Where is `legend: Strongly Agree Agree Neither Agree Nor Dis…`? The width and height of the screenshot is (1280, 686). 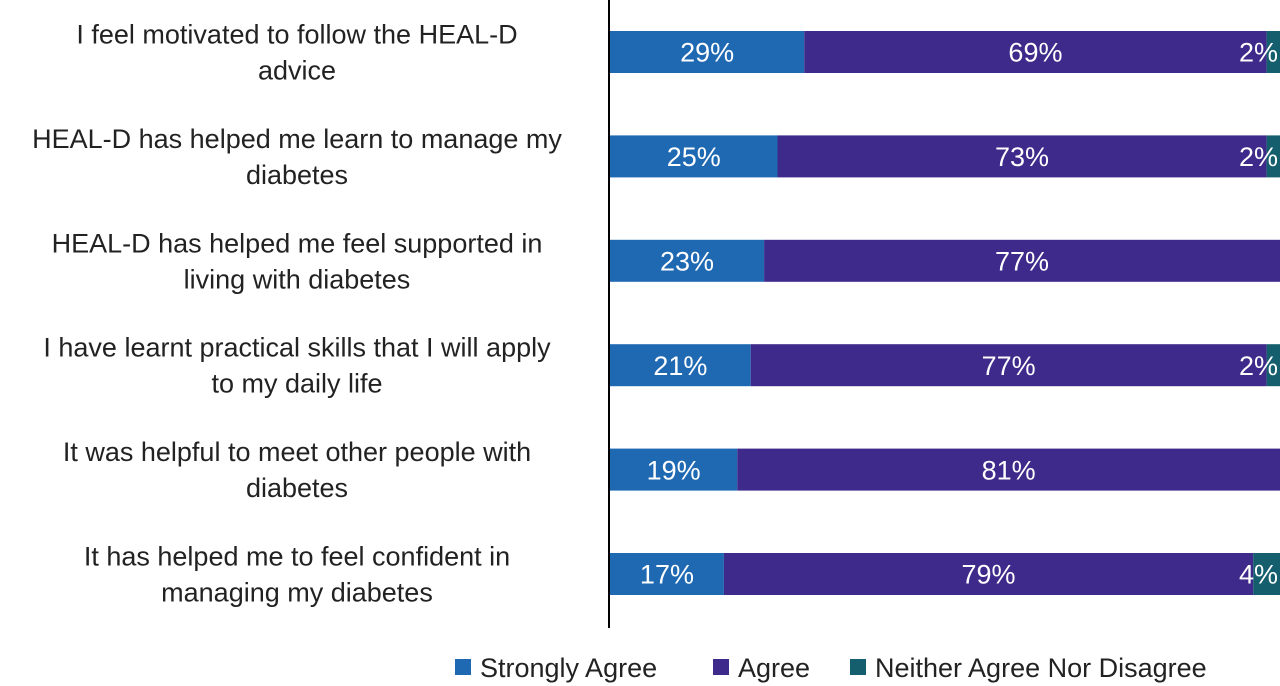 legend: Strongly Agree Agree Neither Agree Nor Dis… is located at coordinates (831, 668).